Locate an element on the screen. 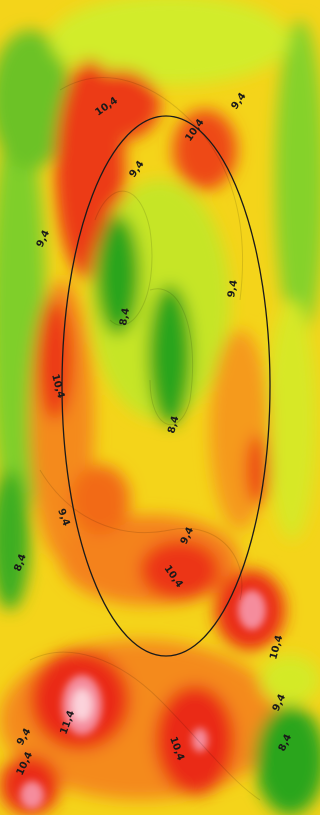 The width and height of the screenshot is (320, 815). hotspot-right is located at coordinates (252, 610).